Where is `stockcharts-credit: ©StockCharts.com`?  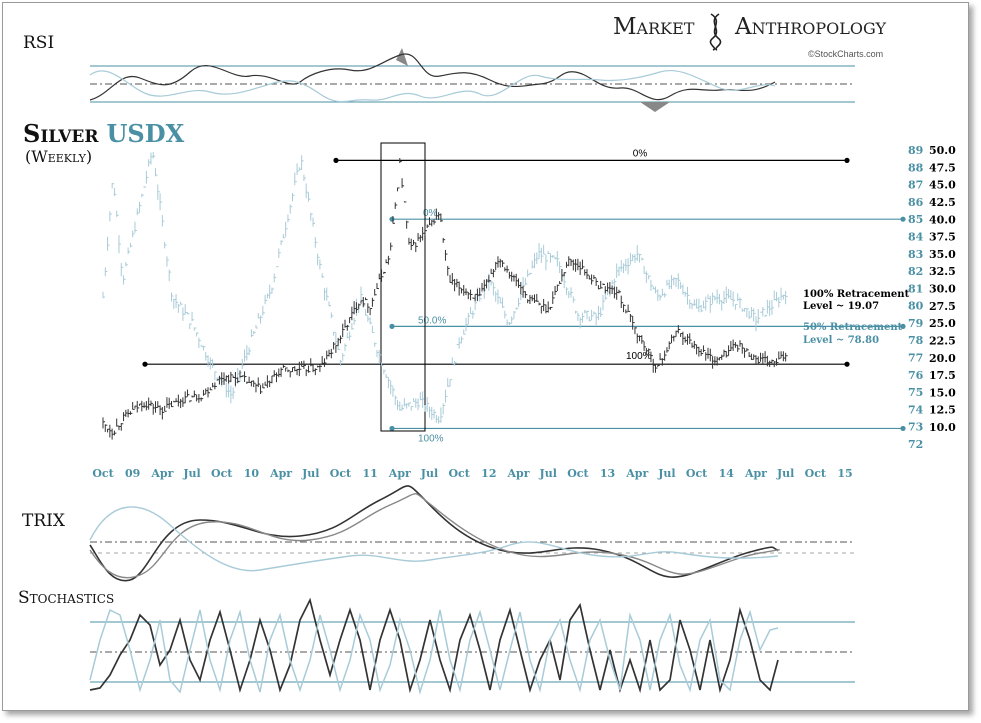
stockcharts-credit: ©StockCharts.com is located at coordinates (845, 54).